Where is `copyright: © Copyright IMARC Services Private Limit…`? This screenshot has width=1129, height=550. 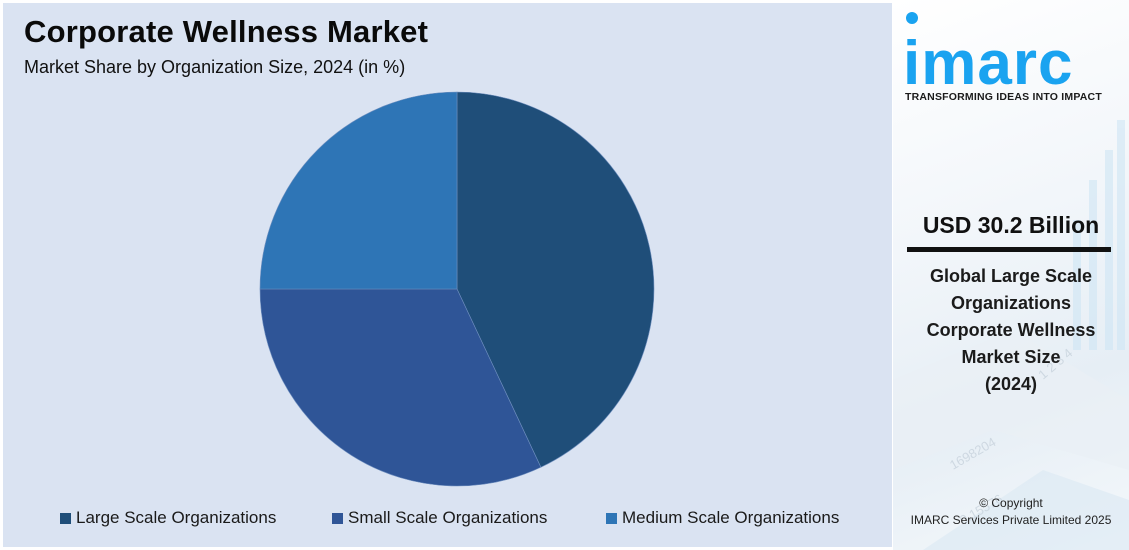
copyright: © Copyright IMARC Services Private Limit… is located at coordinates (1011, 512).